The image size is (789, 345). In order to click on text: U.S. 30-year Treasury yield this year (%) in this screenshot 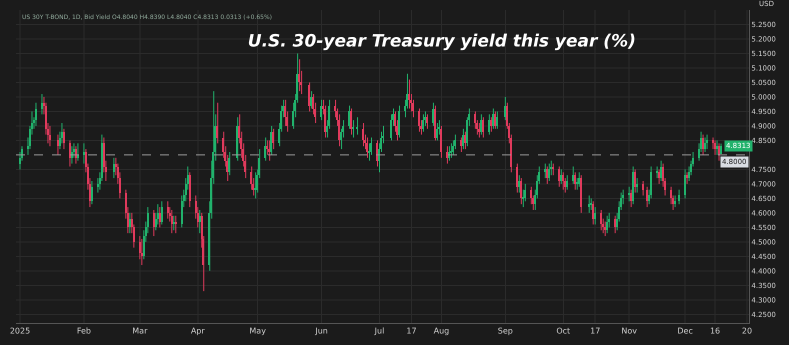, I will do `click(442, 41)`.